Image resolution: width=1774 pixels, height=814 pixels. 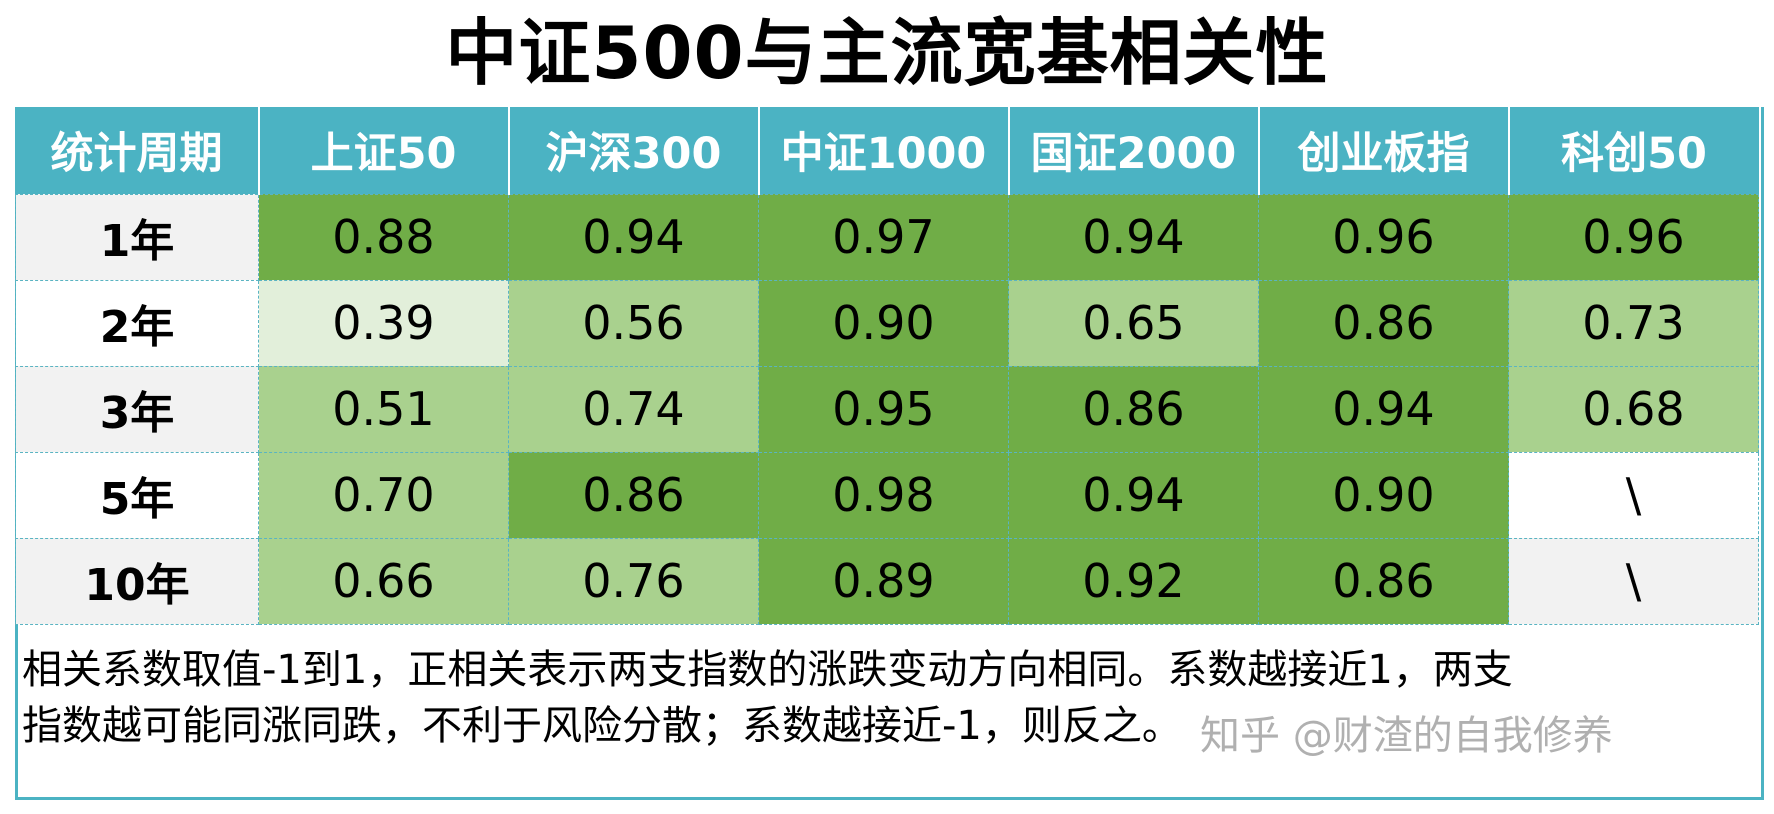 What do you see at coordinates (383, 150) in the screenshot?
I see `header-sz50: 上证50` at bounding box center [383, 150].